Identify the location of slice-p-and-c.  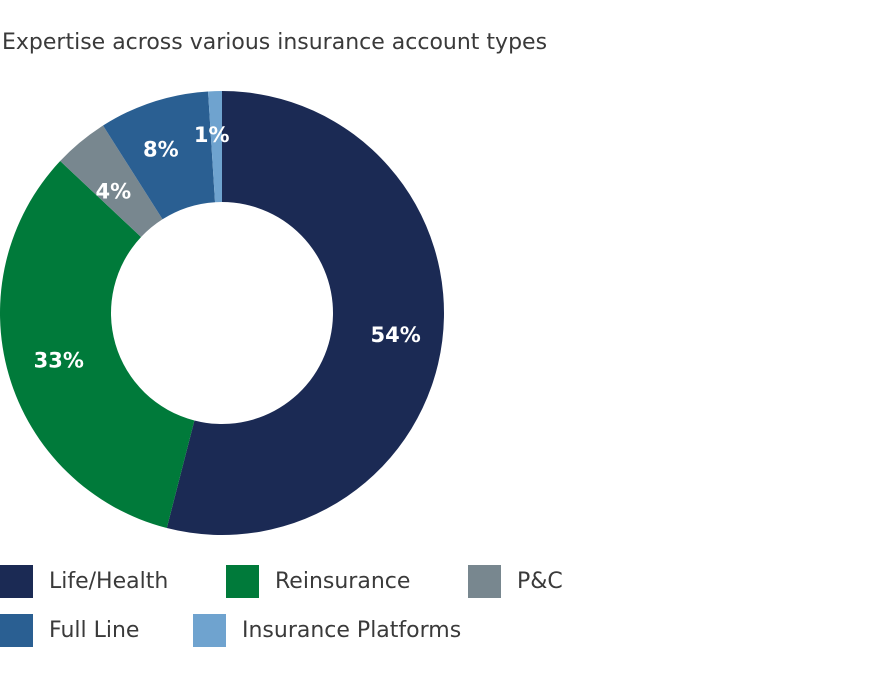
(111, 181).